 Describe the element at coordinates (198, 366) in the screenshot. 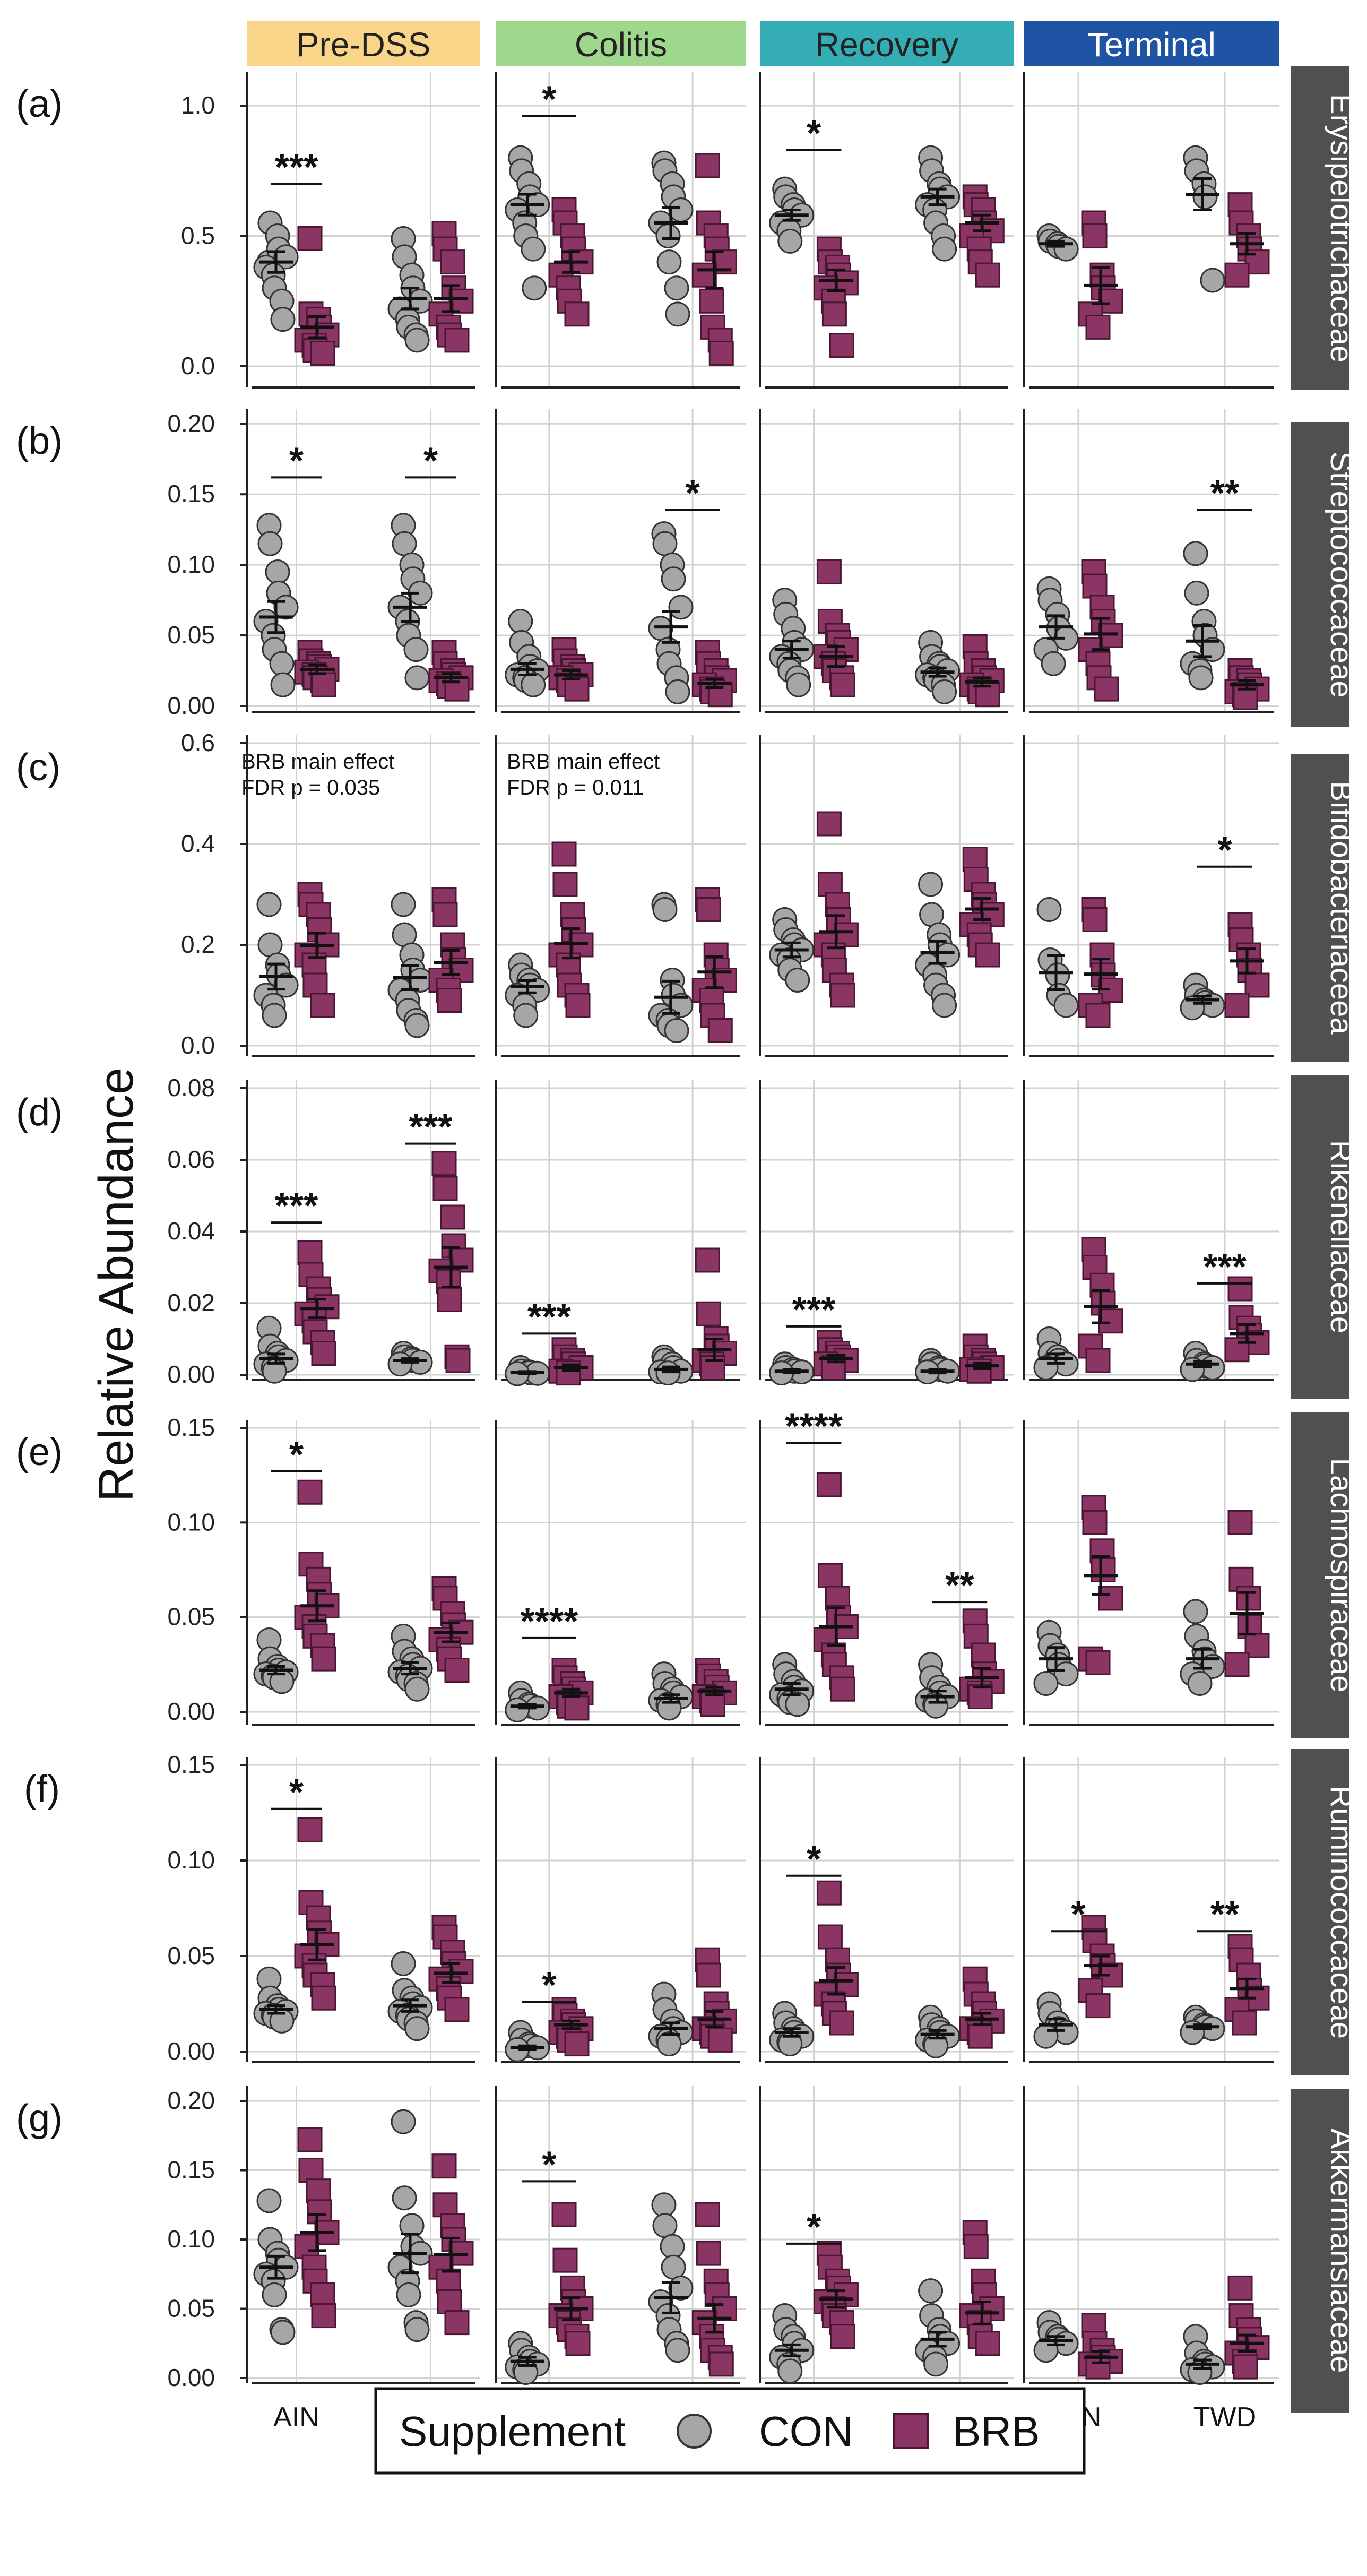

I see `y-tick-label-0-0: 0.0` at that location.